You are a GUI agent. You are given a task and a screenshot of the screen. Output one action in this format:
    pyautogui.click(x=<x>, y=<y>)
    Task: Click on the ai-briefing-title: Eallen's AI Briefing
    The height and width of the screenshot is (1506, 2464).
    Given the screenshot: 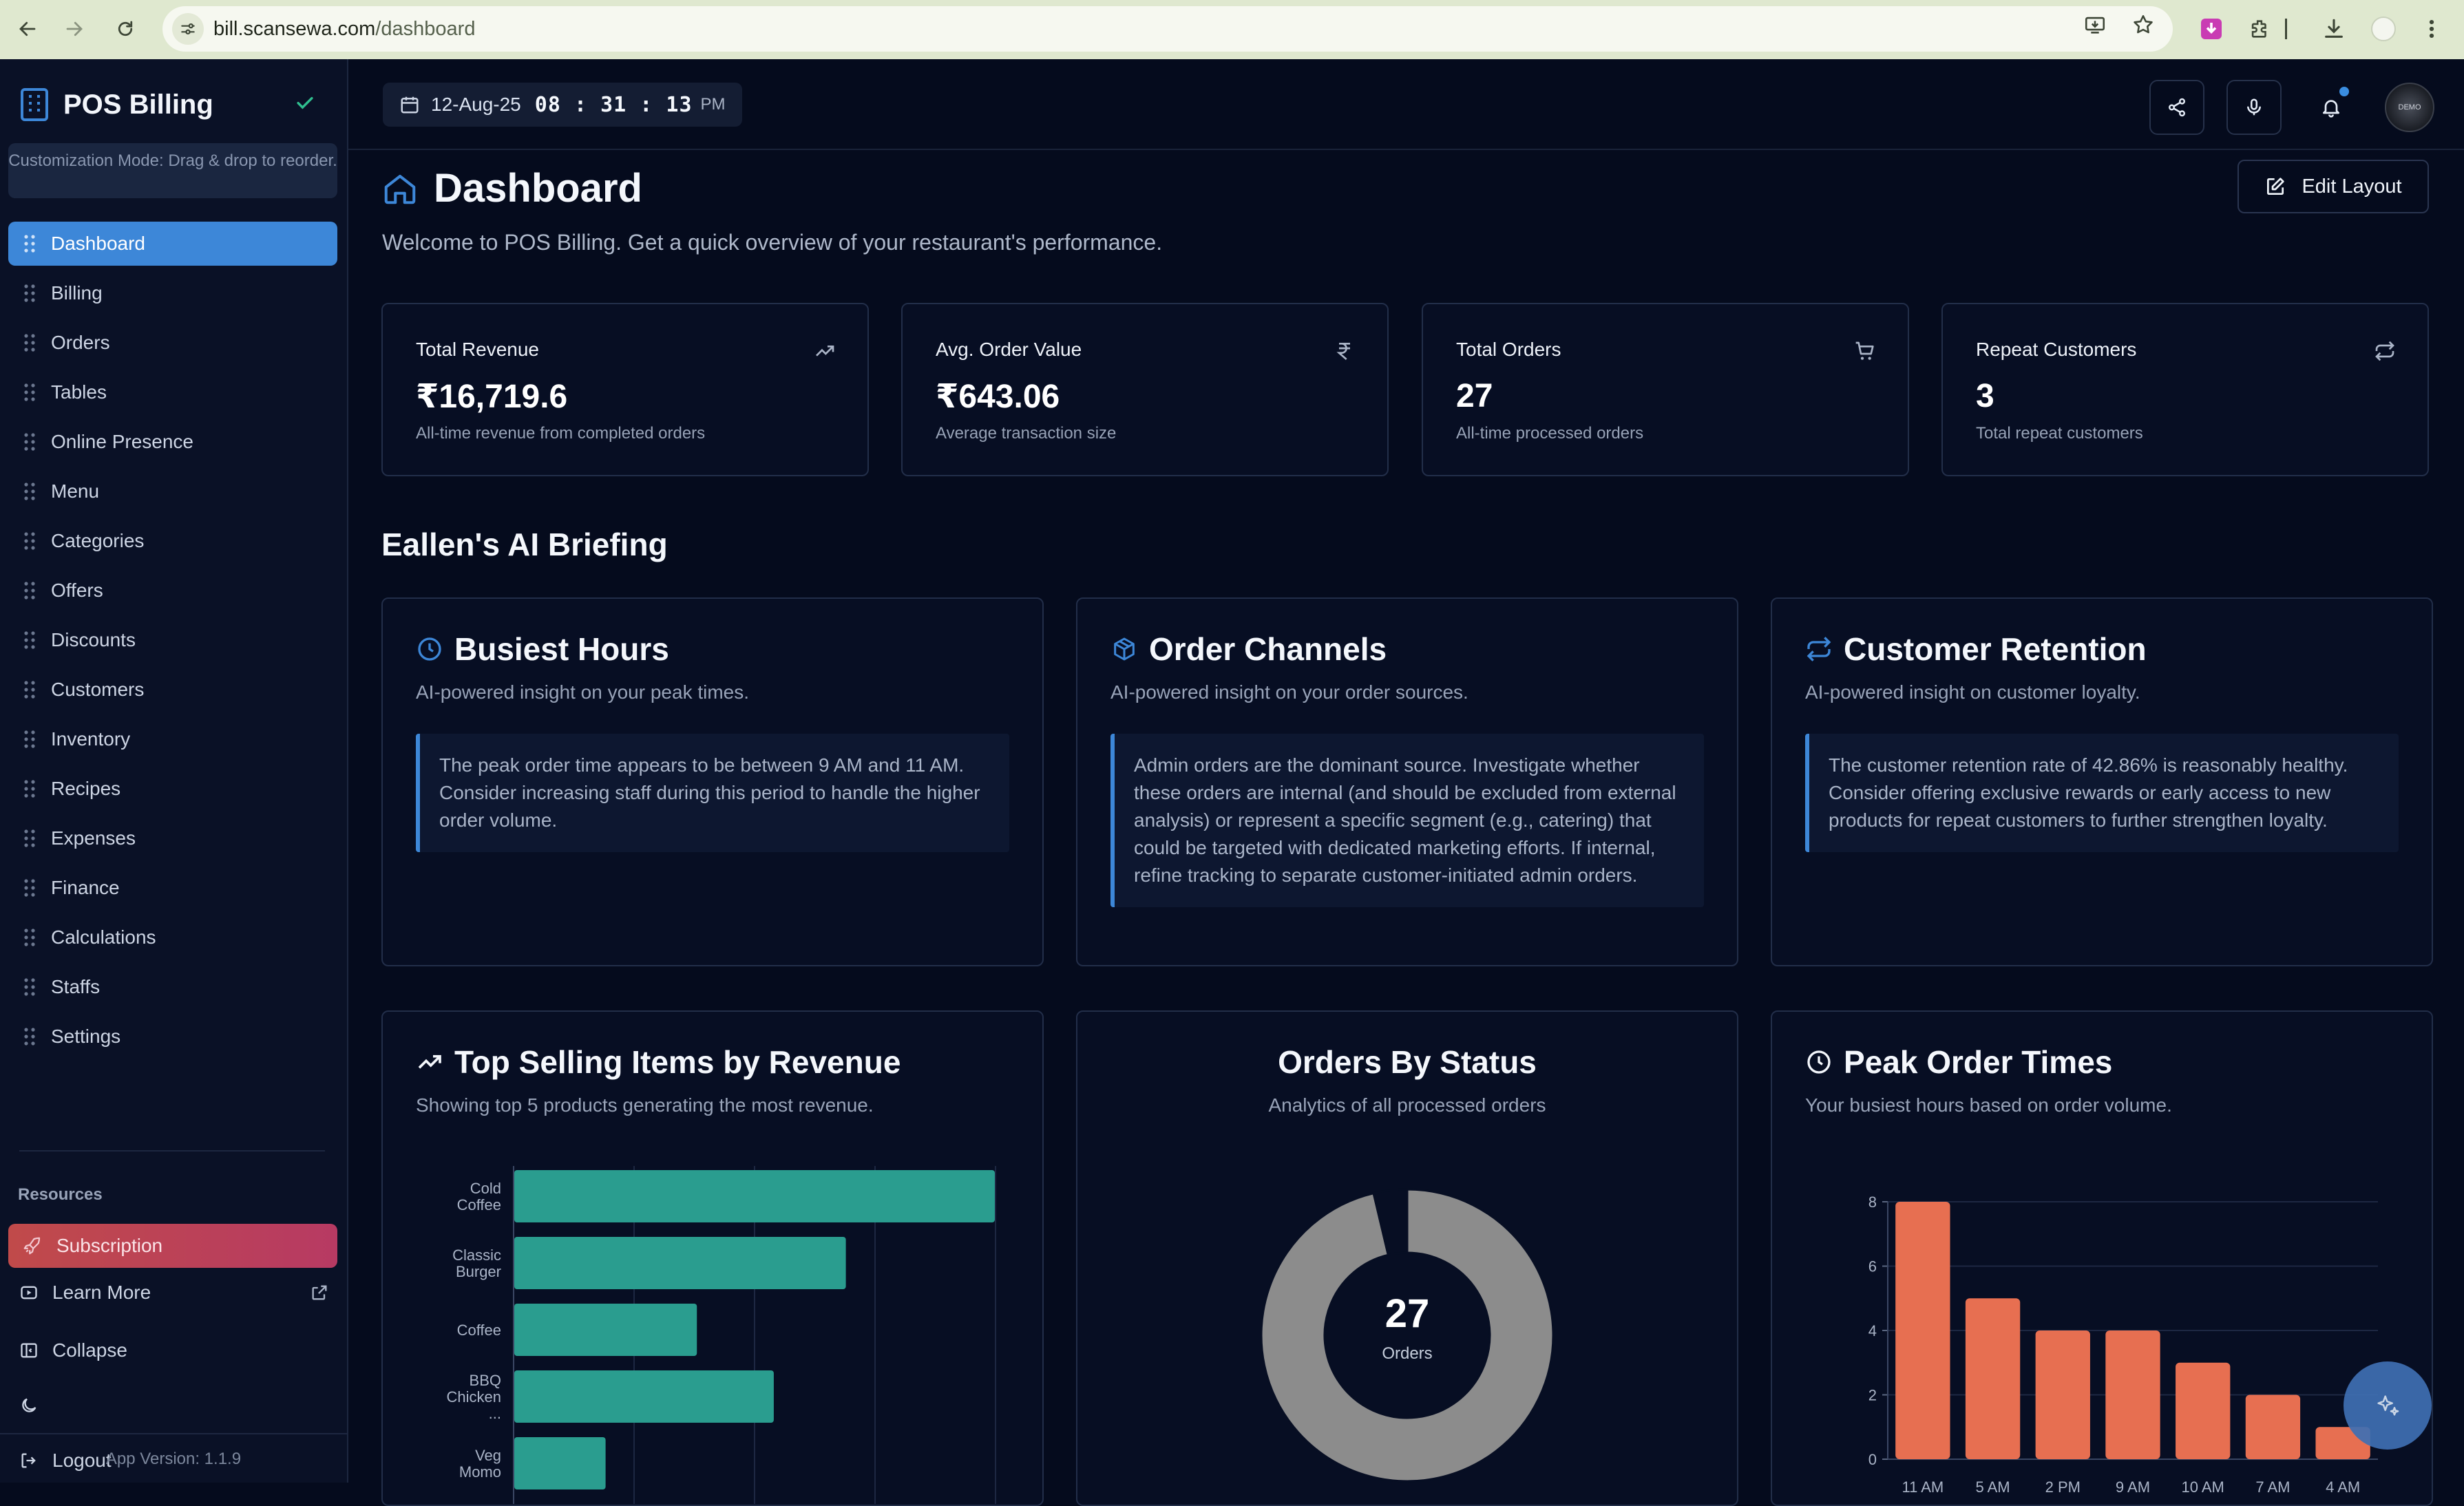 What is the action you would take?
    pyautogui.click(x=524, y=544)
    